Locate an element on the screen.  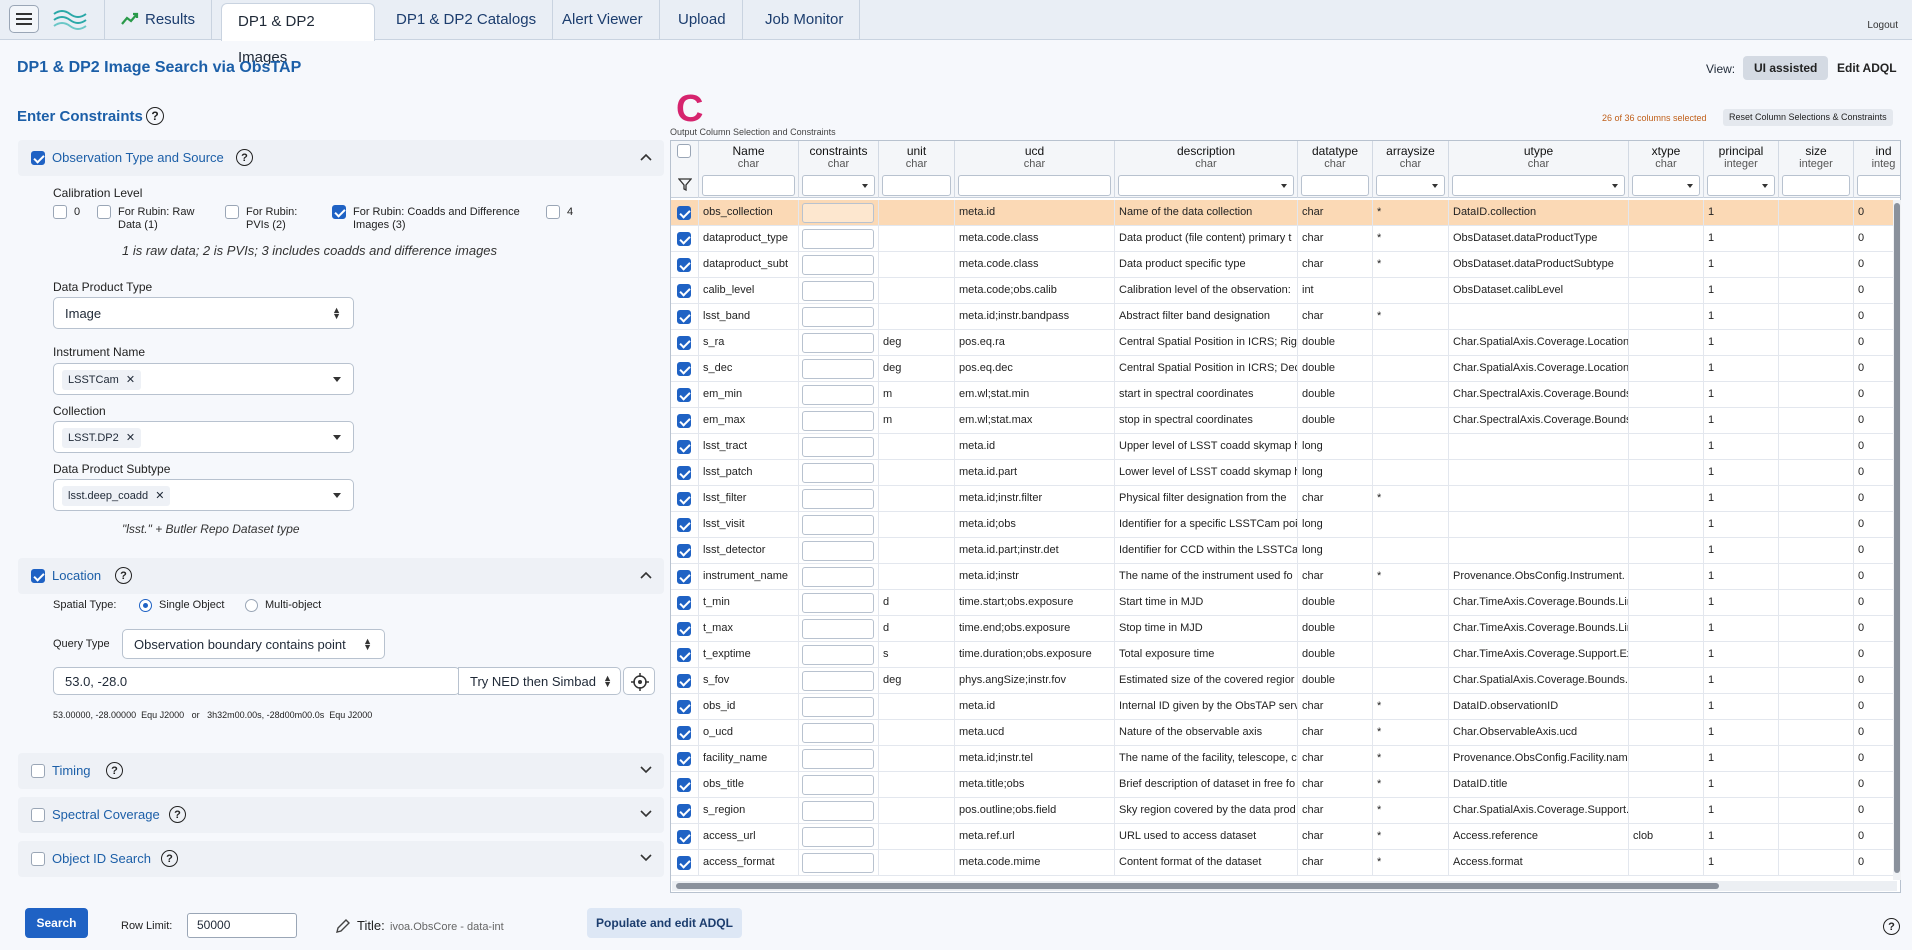
calib-1-checkbox is located at coordinates (104, 212).